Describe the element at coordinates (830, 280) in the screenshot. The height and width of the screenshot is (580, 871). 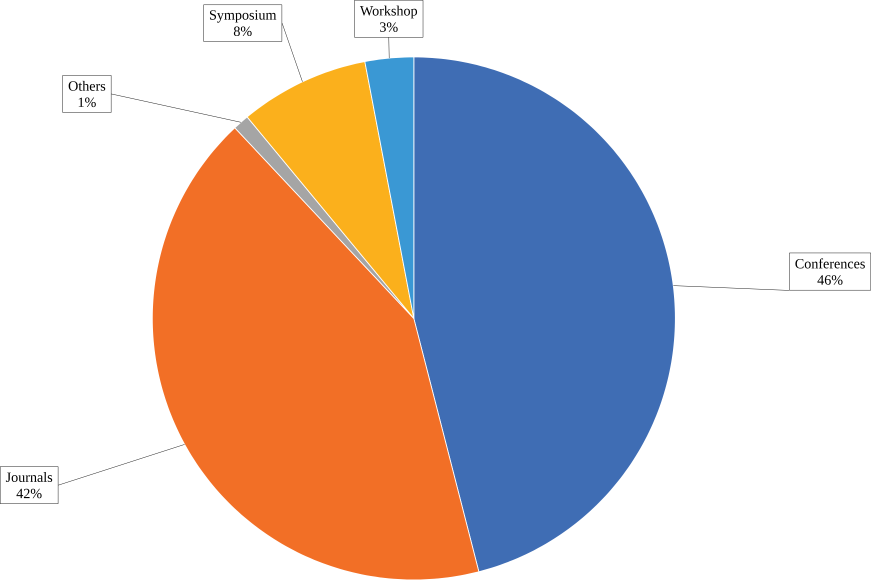
I see `data-label: 46%` at that location.